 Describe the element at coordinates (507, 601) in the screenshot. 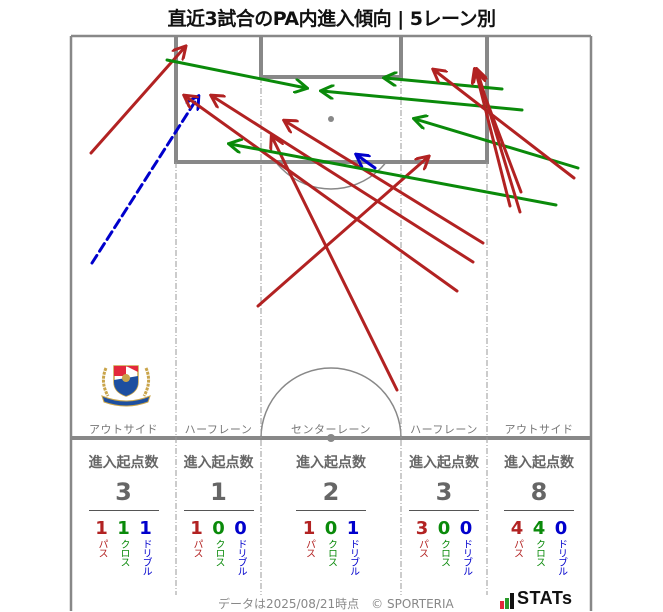

I see `bar-chart-icon` at that location.